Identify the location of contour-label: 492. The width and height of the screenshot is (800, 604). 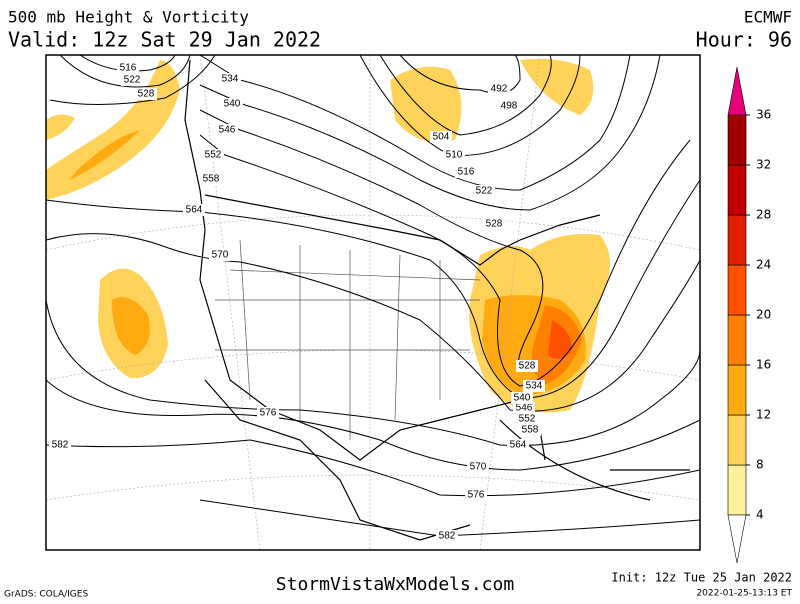
(499, 89).